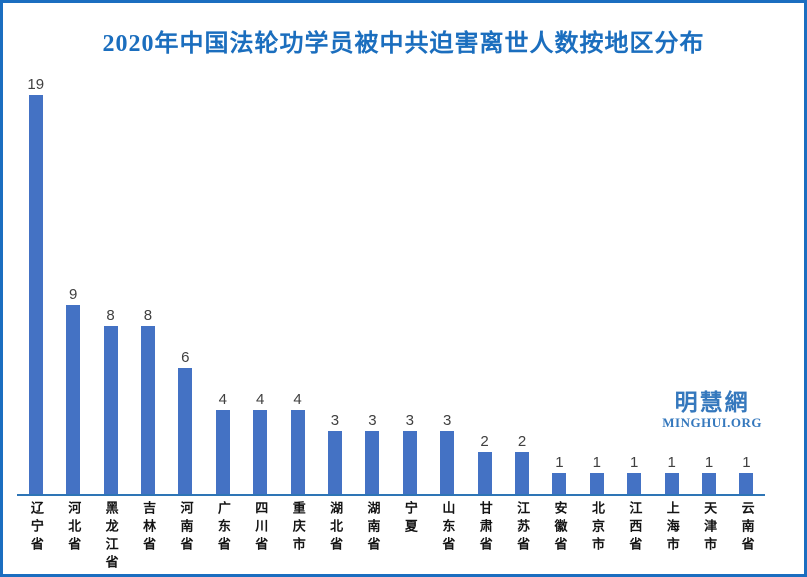 This screenshot has height=577, width=807. I want to click on x-axis-category-text: 四川省, so click(261, 528).